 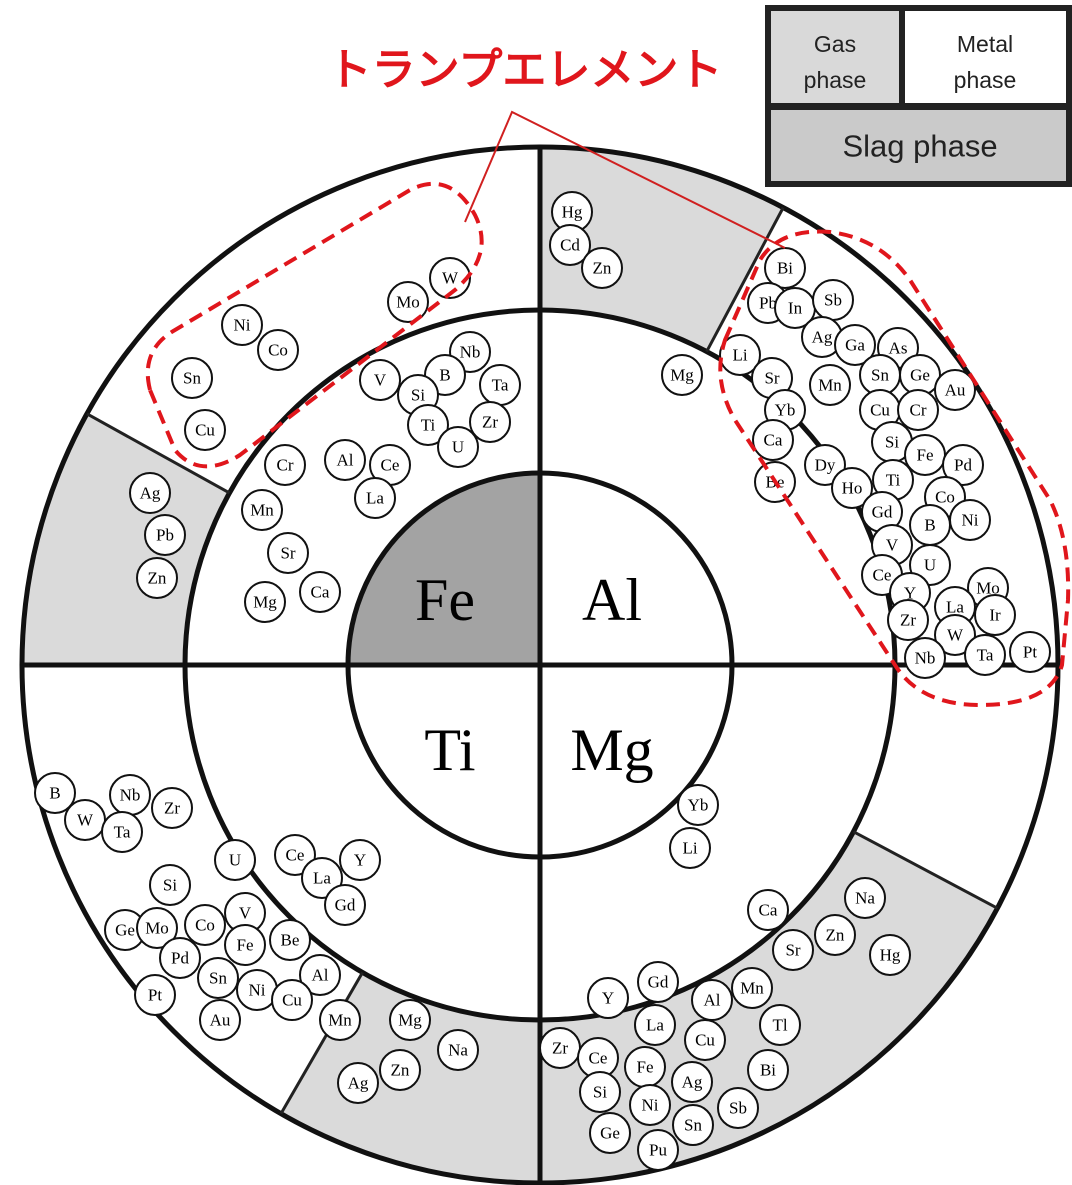 What do you see at coordinates (893, 480) in the screenshot?
I see `element-label: Ti` at bounding box center [893, 480].